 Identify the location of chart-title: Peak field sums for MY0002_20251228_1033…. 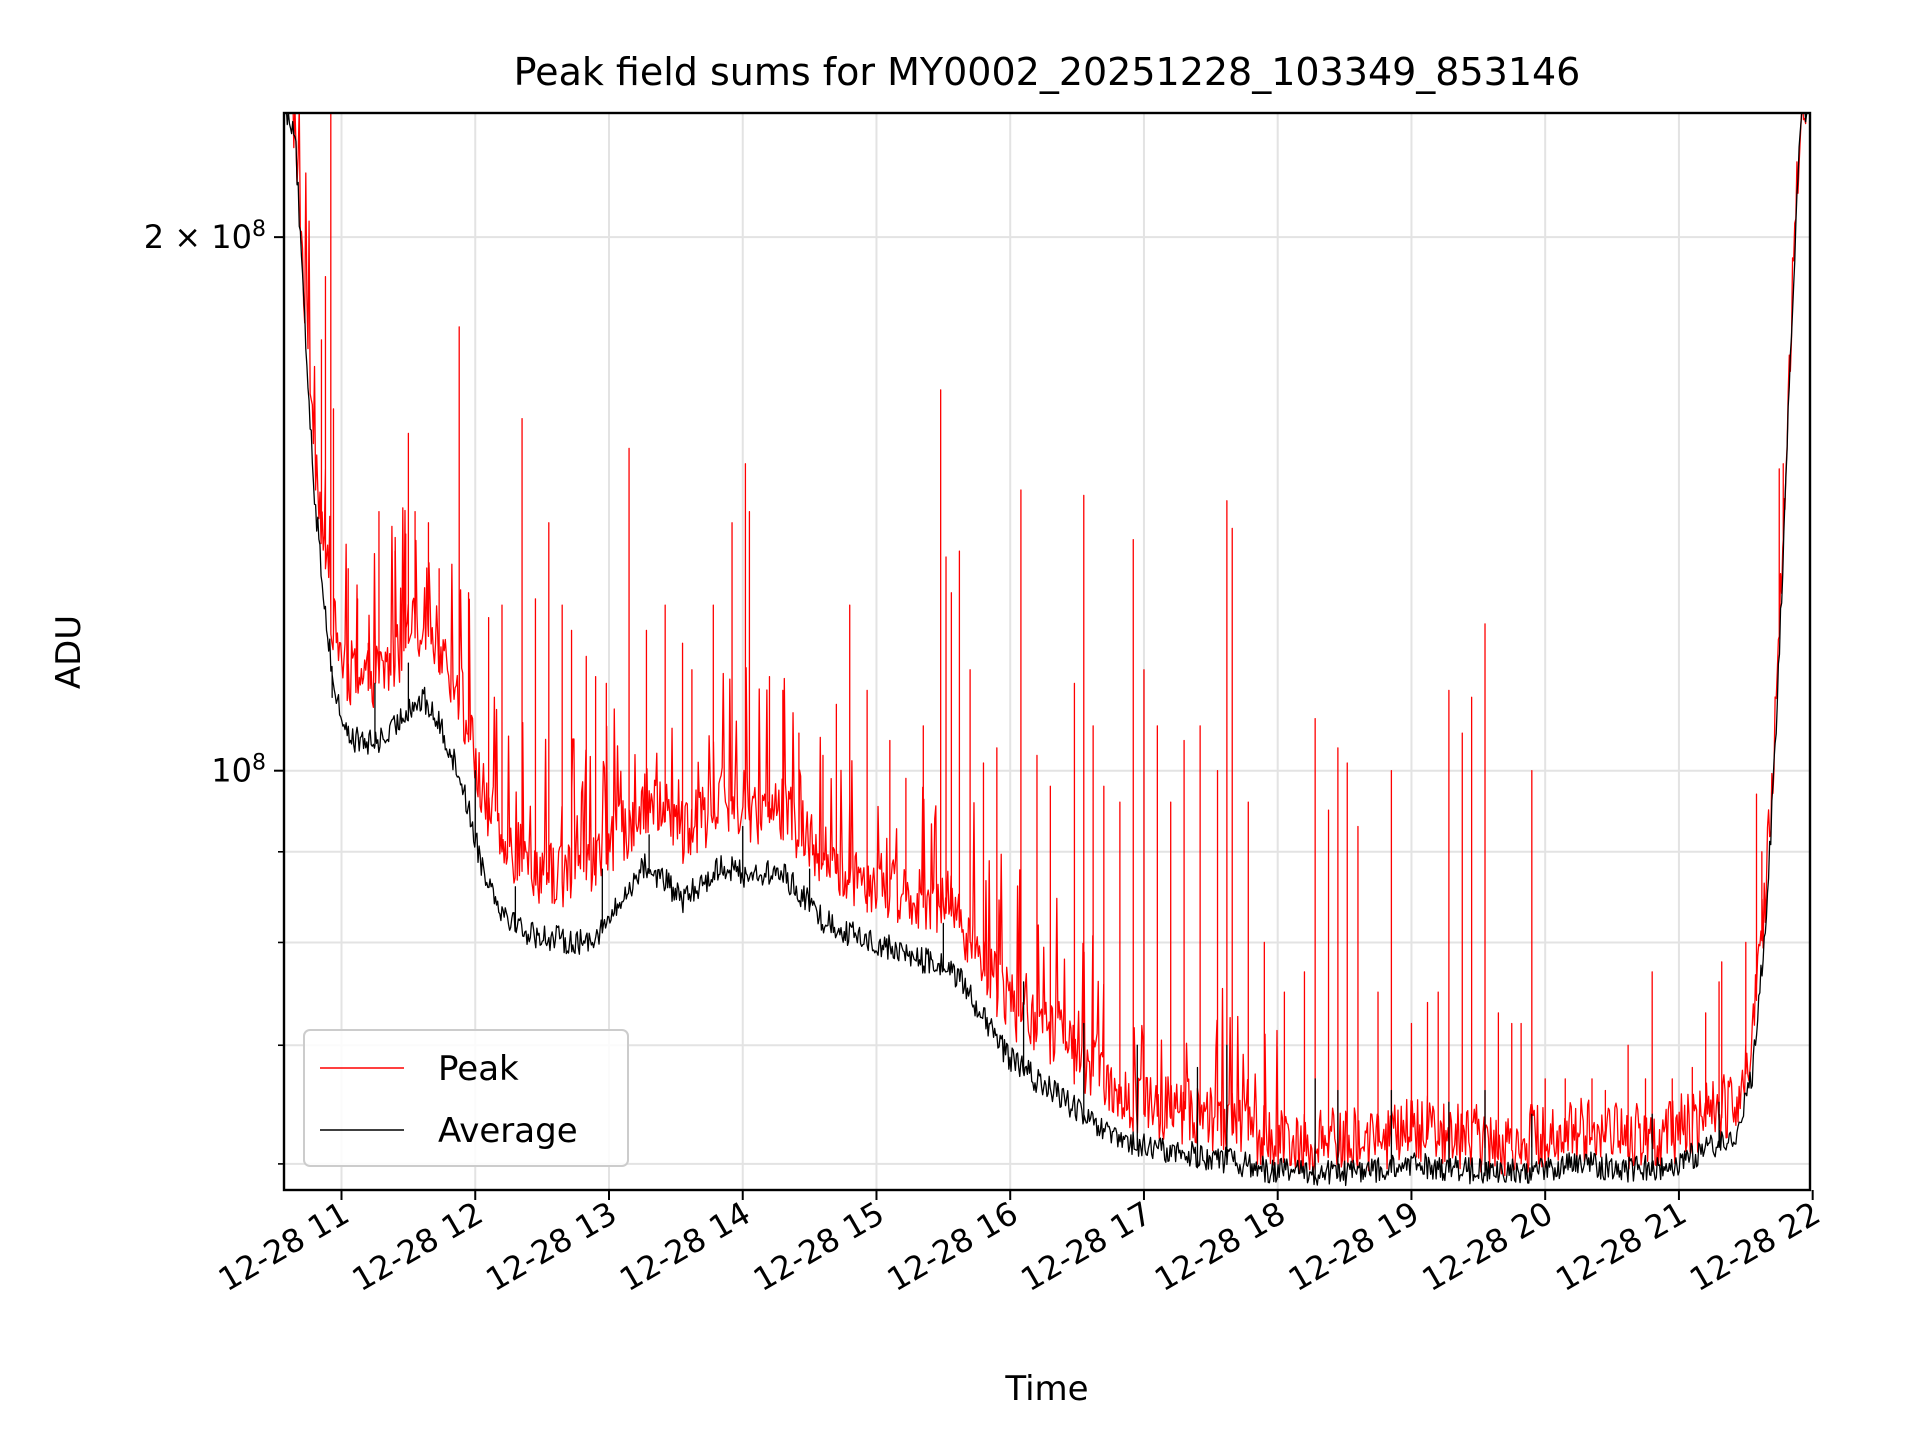
(1047, 72).